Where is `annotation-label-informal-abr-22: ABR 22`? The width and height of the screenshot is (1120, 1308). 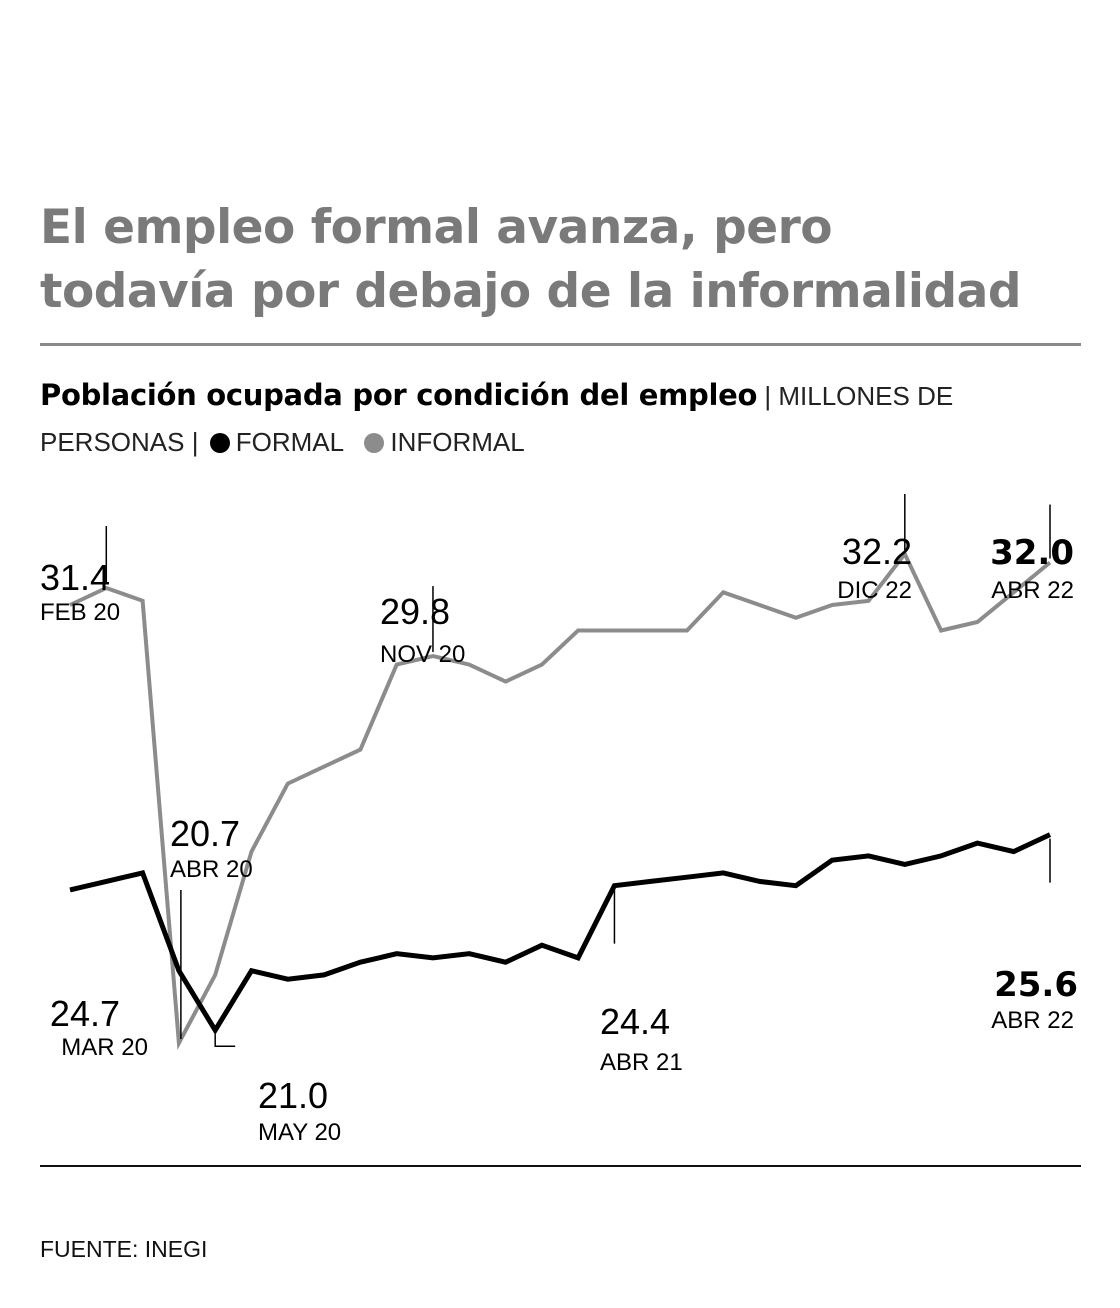
annotation-label-informal-abr-22: ABR 22 is located at coordinates (1032, 590).